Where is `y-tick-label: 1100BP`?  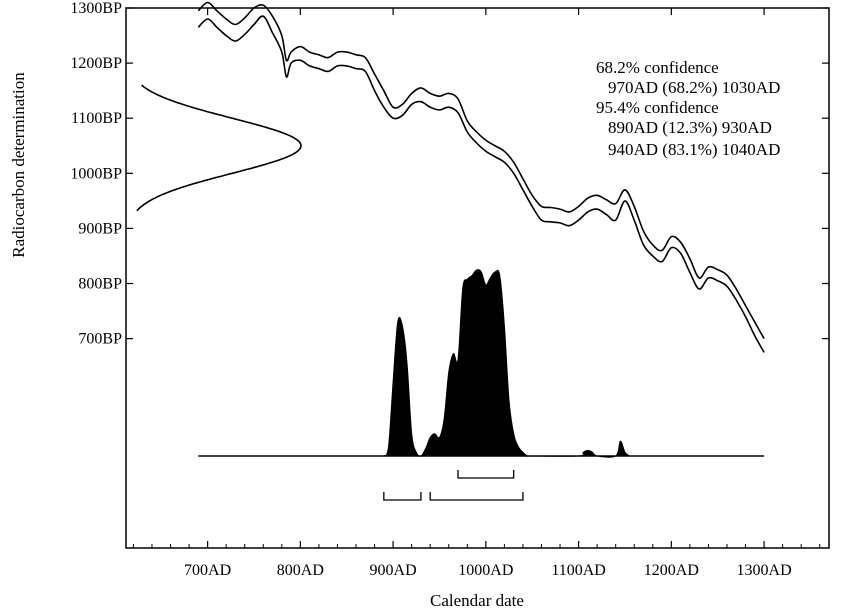
y-tick-label: 1100BP is located at coordinates (96, 118).